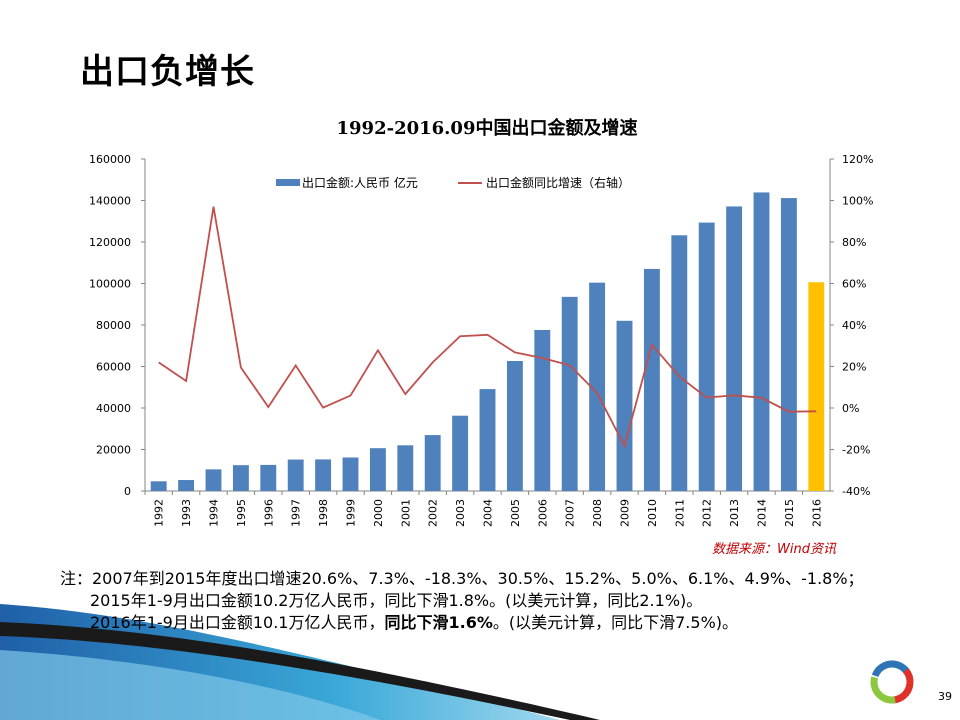 Image resolution: width=960 pixels, height=720 pixels. I want to click on bar-1993, so click(186, 485).